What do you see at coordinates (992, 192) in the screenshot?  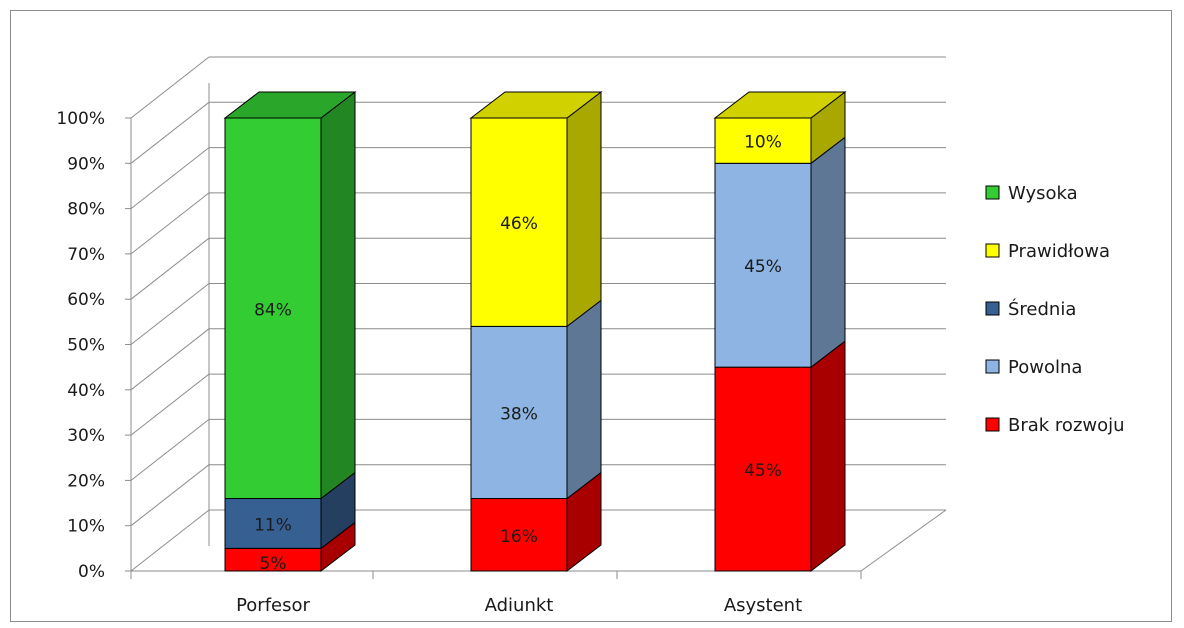 I see `legend-swatch-wysoka` at bounding box center [992, 192].